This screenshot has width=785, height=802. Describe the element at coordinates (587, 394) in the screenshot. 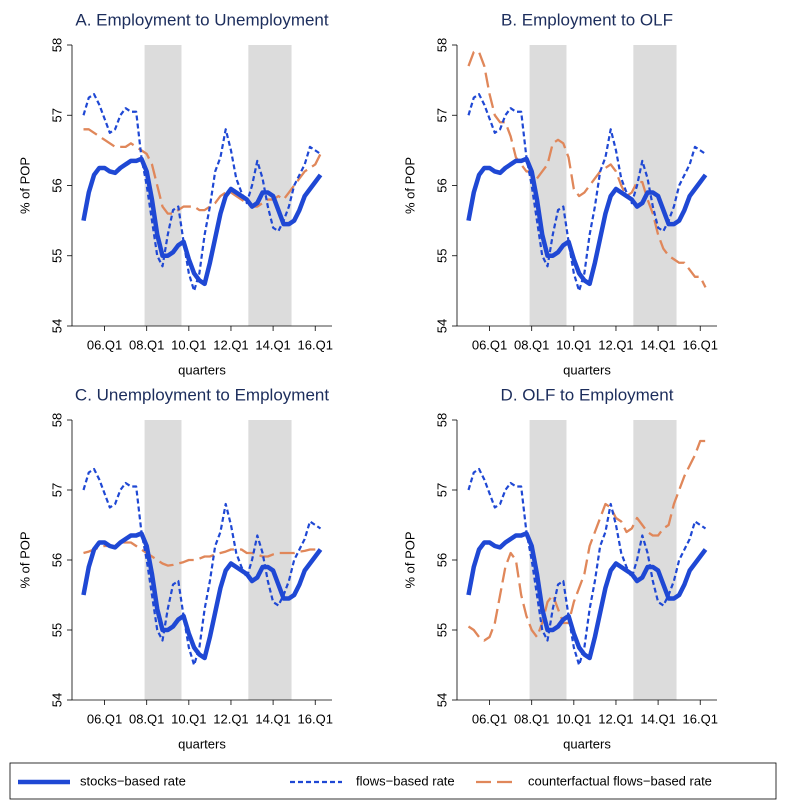

I see `chart-title: D. OLF to Employment` at that location.